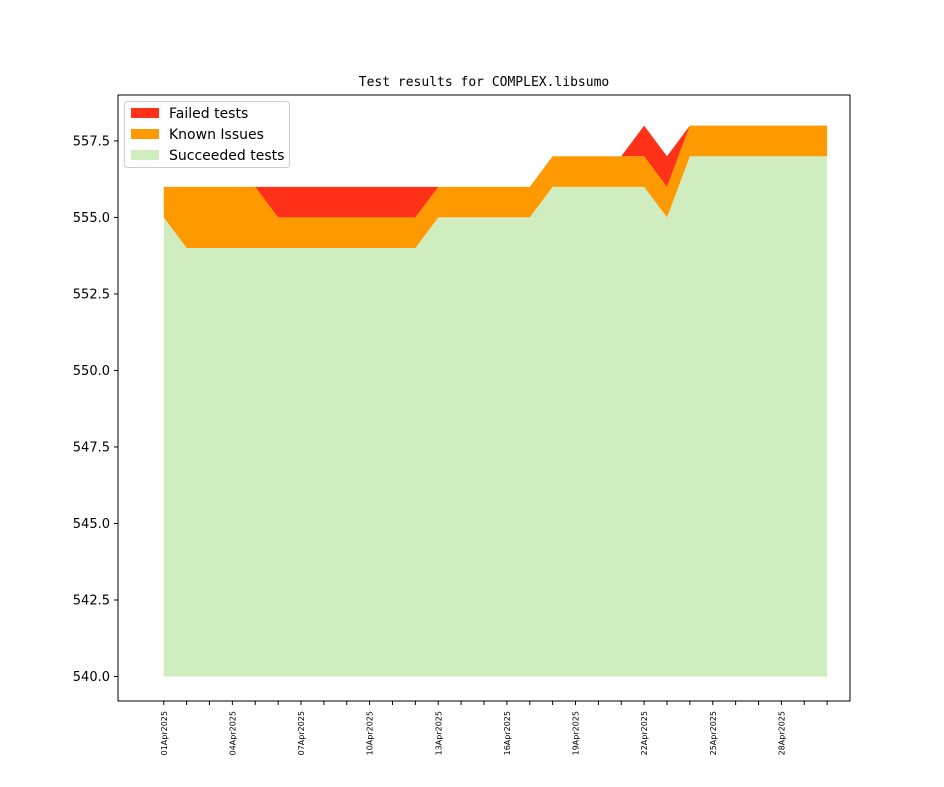 The width and height of the screenshot is (944, 787). I want to click on x-tick-label: 04Apr2025, so click(232, 733).